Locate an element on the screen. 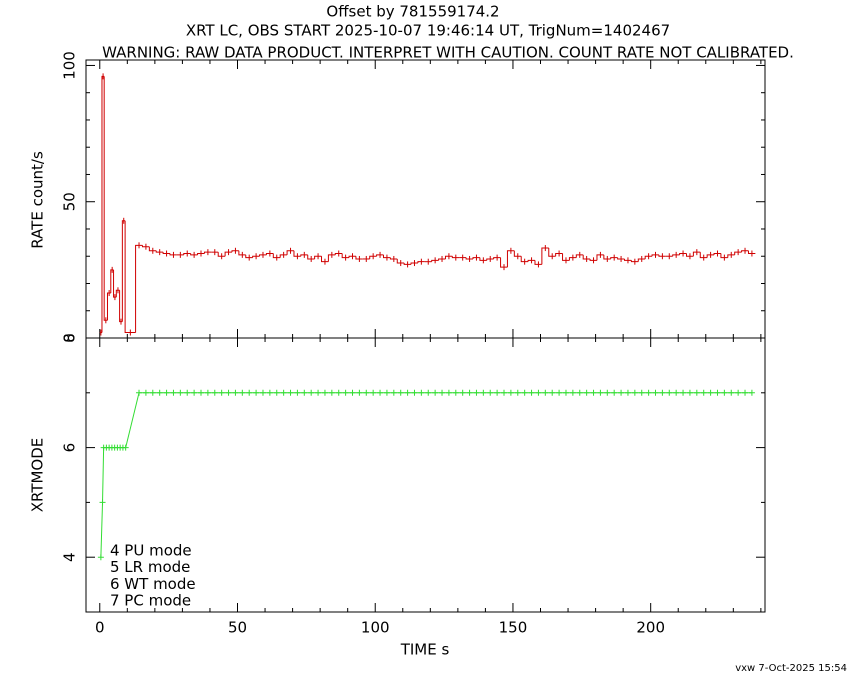 The height and width of the screenshot is (680, 850). y-tick-label: 6 is located at coordinates (70, 448).